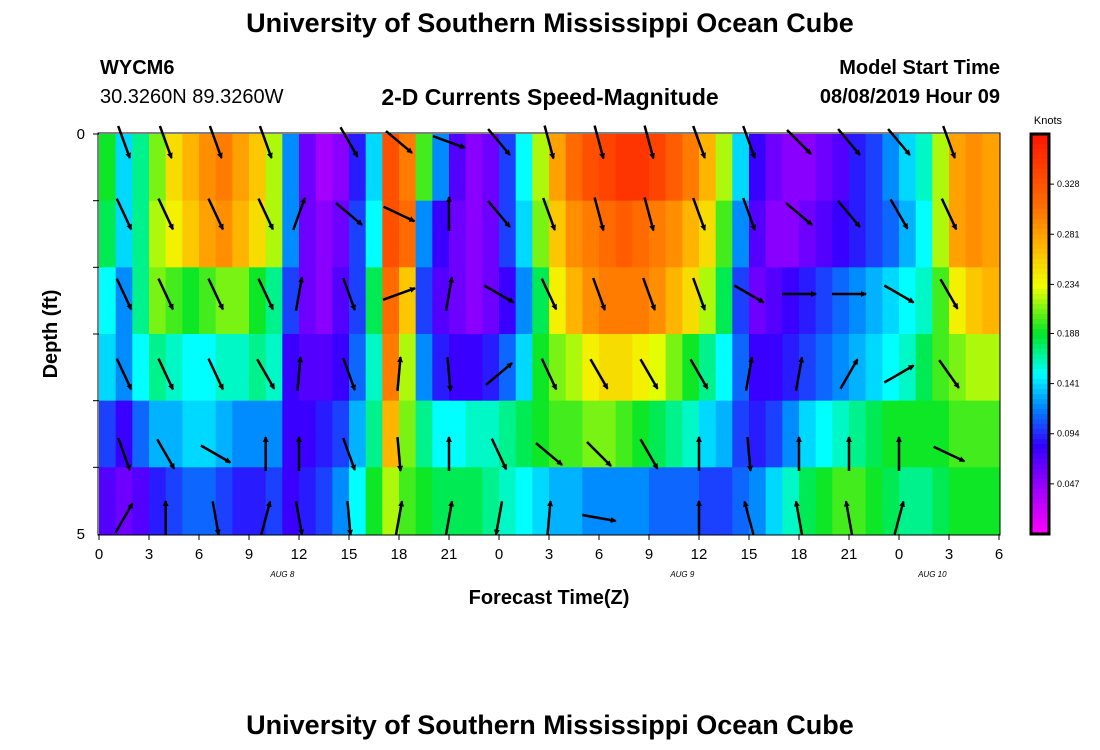 This screenshot has width=1100, height=750. I want to click on x-tick-label: 12, so click(299, 554).